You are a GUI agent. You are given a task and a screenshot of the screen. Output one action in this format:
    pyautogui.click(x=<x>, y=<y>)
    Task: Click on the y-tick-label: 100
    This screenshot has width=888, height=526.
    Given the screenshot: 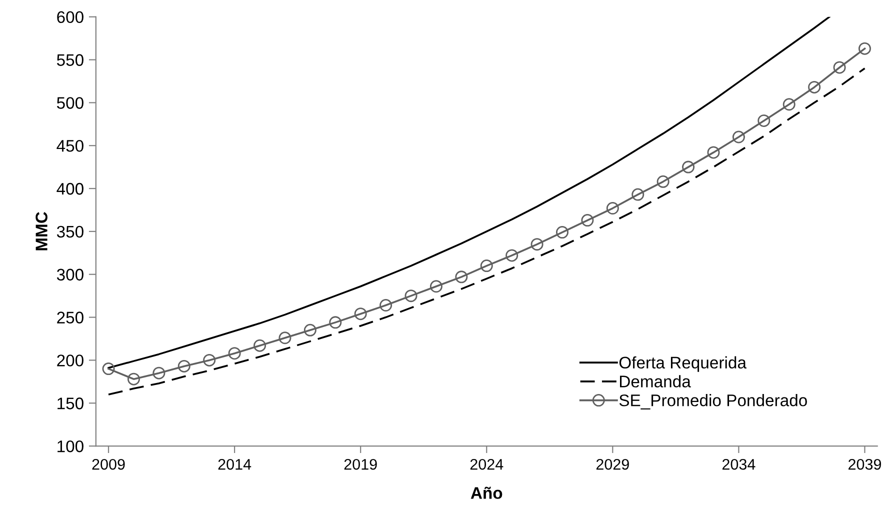 What is the action you would take?
    pyautogui.click(x=71, y=446)
    